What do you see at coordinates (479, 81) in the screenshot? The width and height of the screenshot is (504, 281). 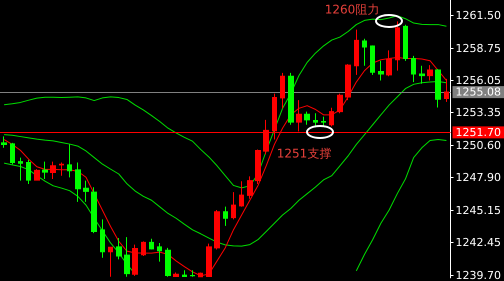 I see `y-tick-label: 1256.05` at bounding box center [479, 81].